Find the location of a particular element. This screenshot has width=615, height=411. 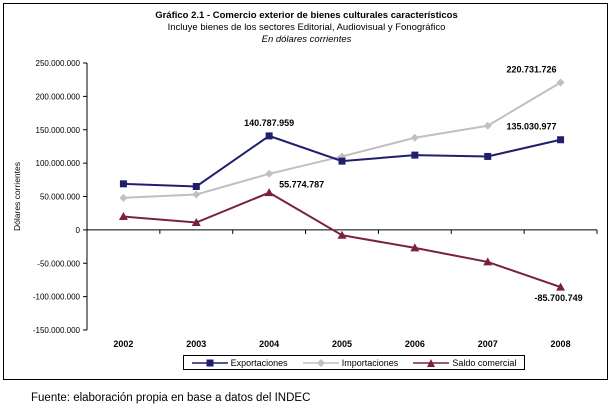

x-tick-label: 2007 is located at coordinates (488, 344).